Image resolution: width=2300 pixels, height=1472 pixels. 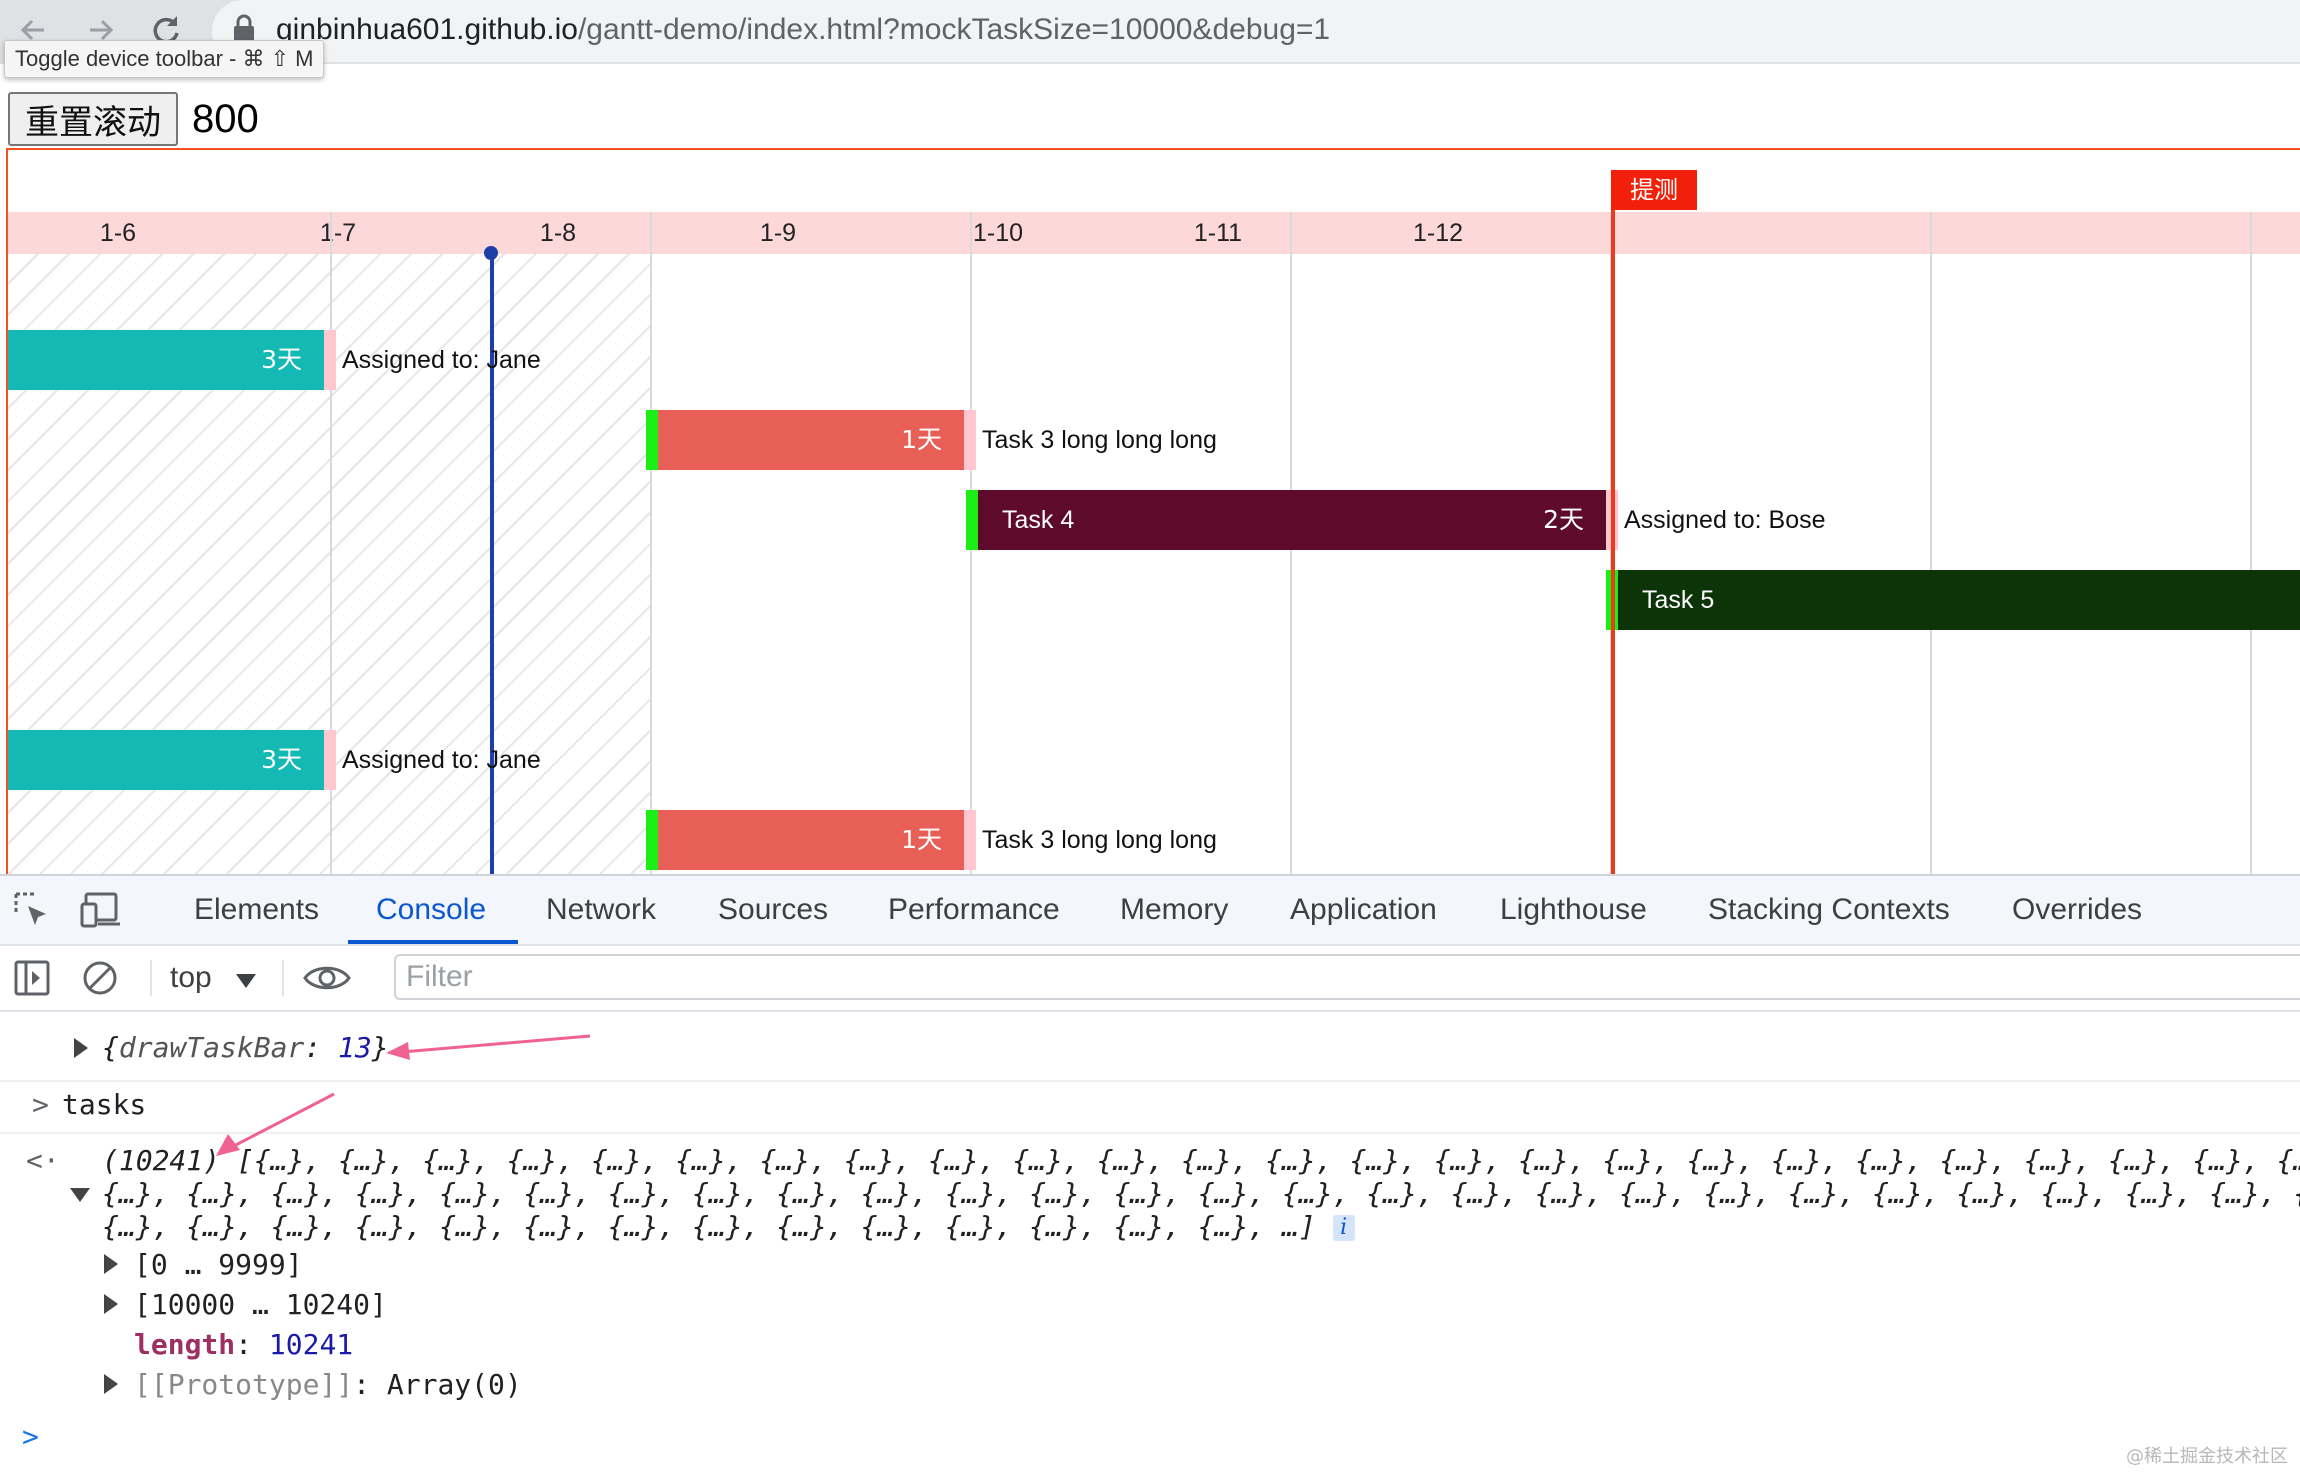 What do you see at coordinates (244, 29) in the screenshot?
I see `lock-icon` at bounding box center [244, 29].